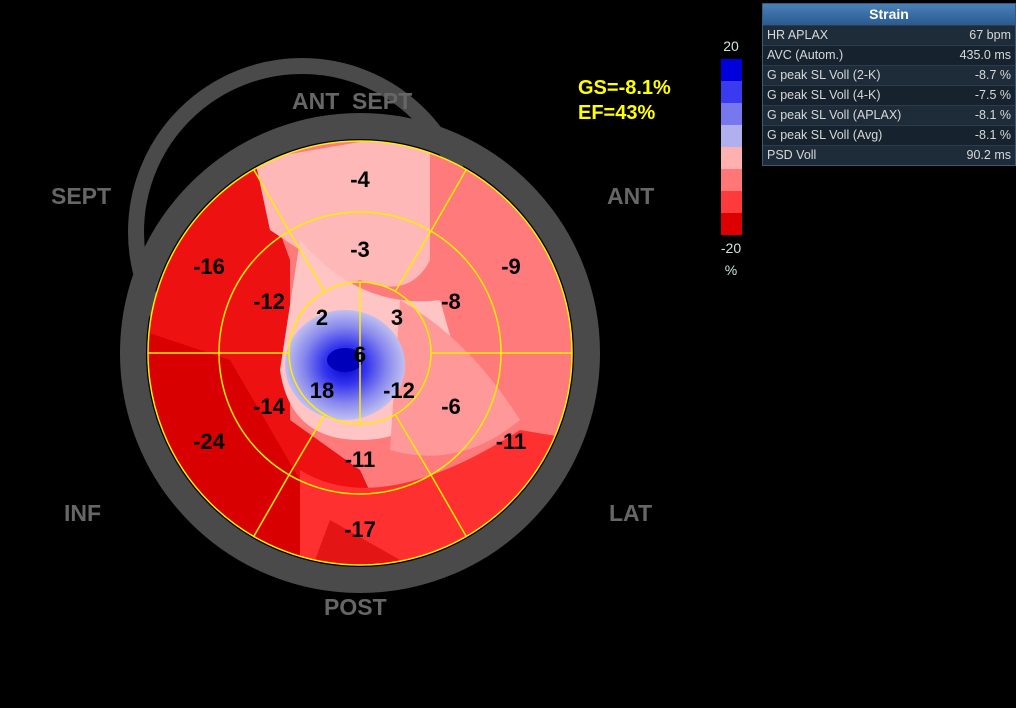  I want to click on strain-panel-row: G peak SL Voll (4-K) -7.5 %, so click(889, 95).